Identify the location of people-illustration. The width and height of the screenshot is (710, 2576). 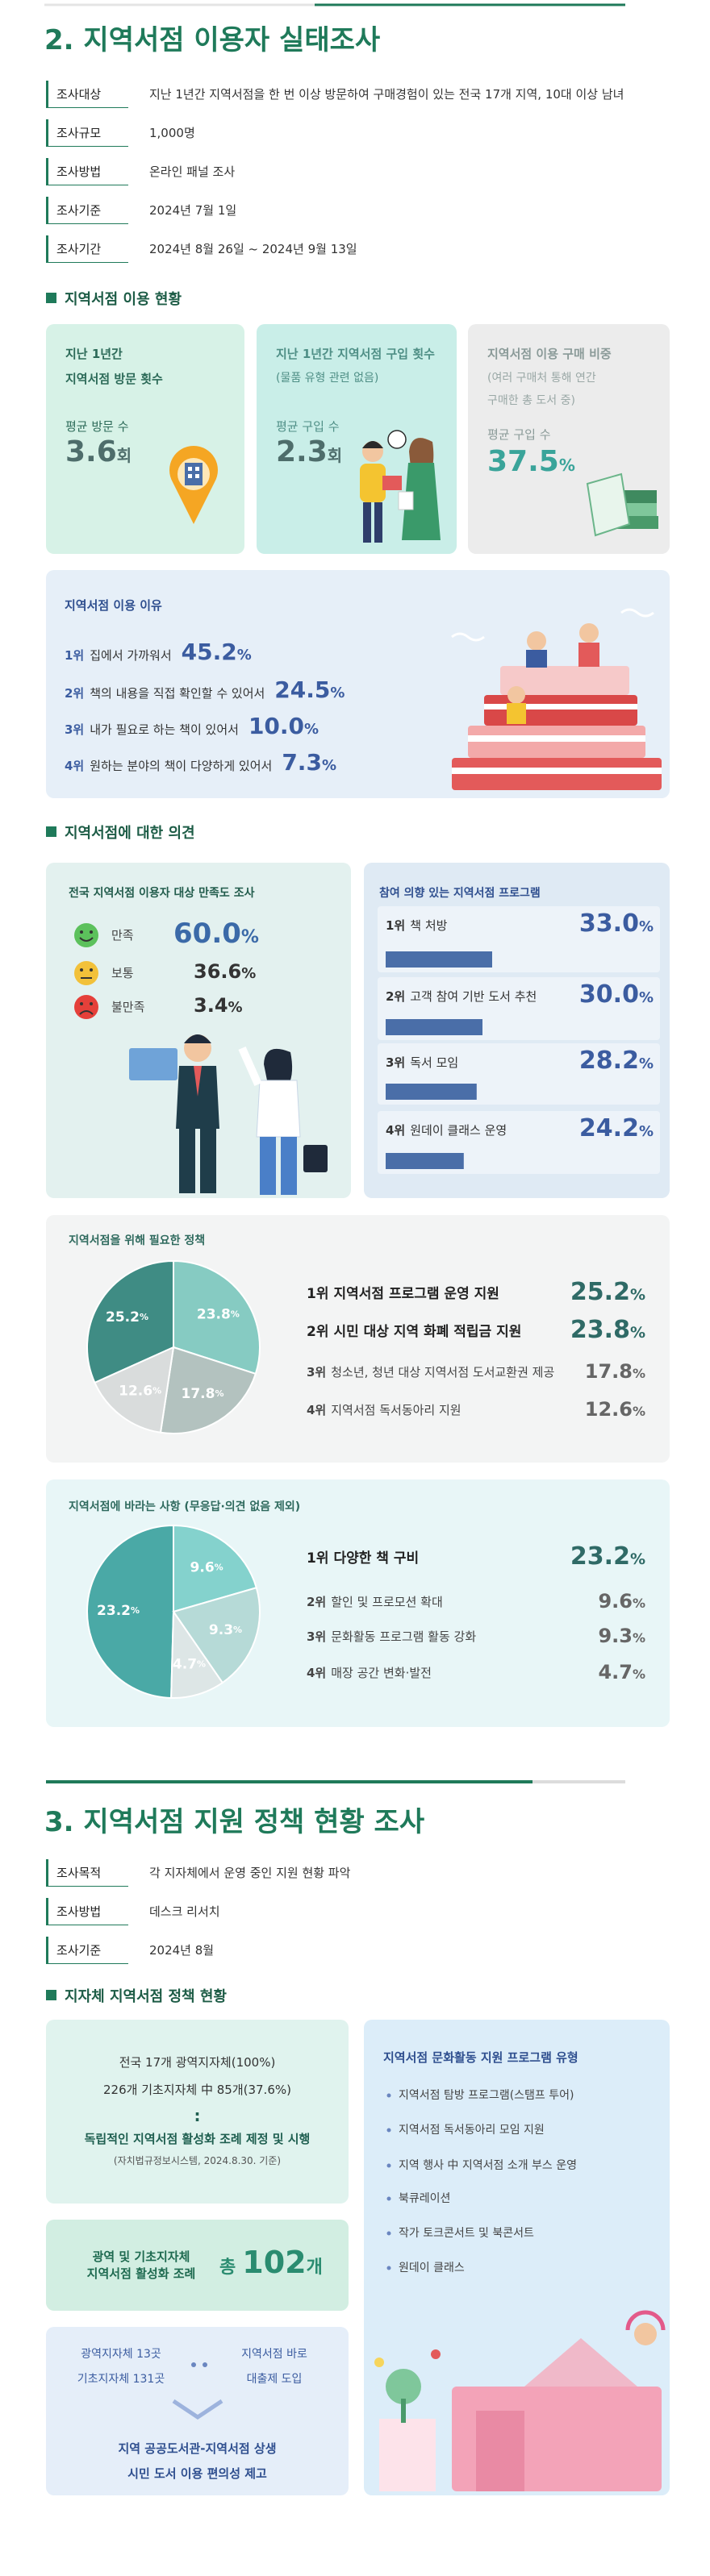
(400, 486).